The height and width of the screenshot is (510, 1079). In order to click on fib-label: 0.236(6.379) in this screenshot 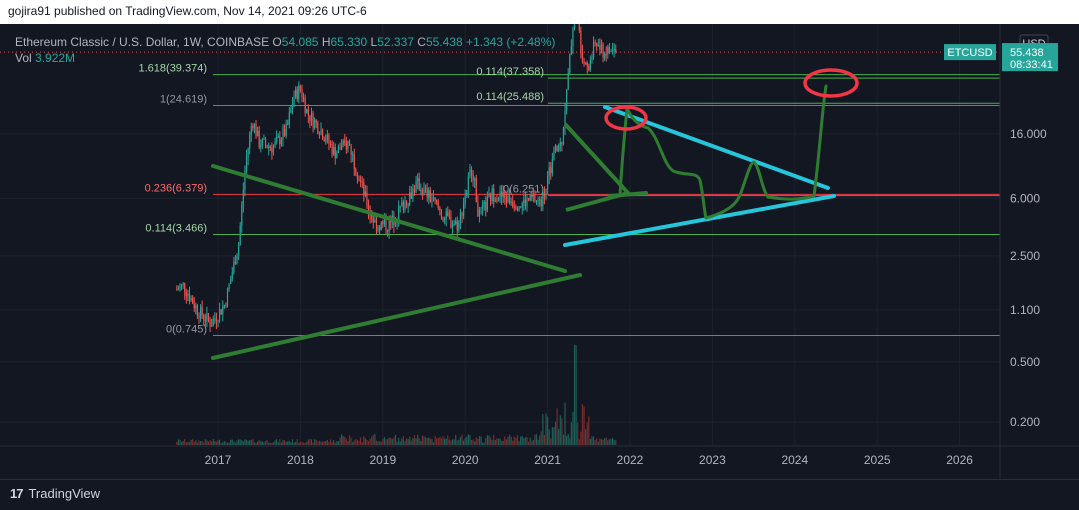, I will do `click(176, 188)`.